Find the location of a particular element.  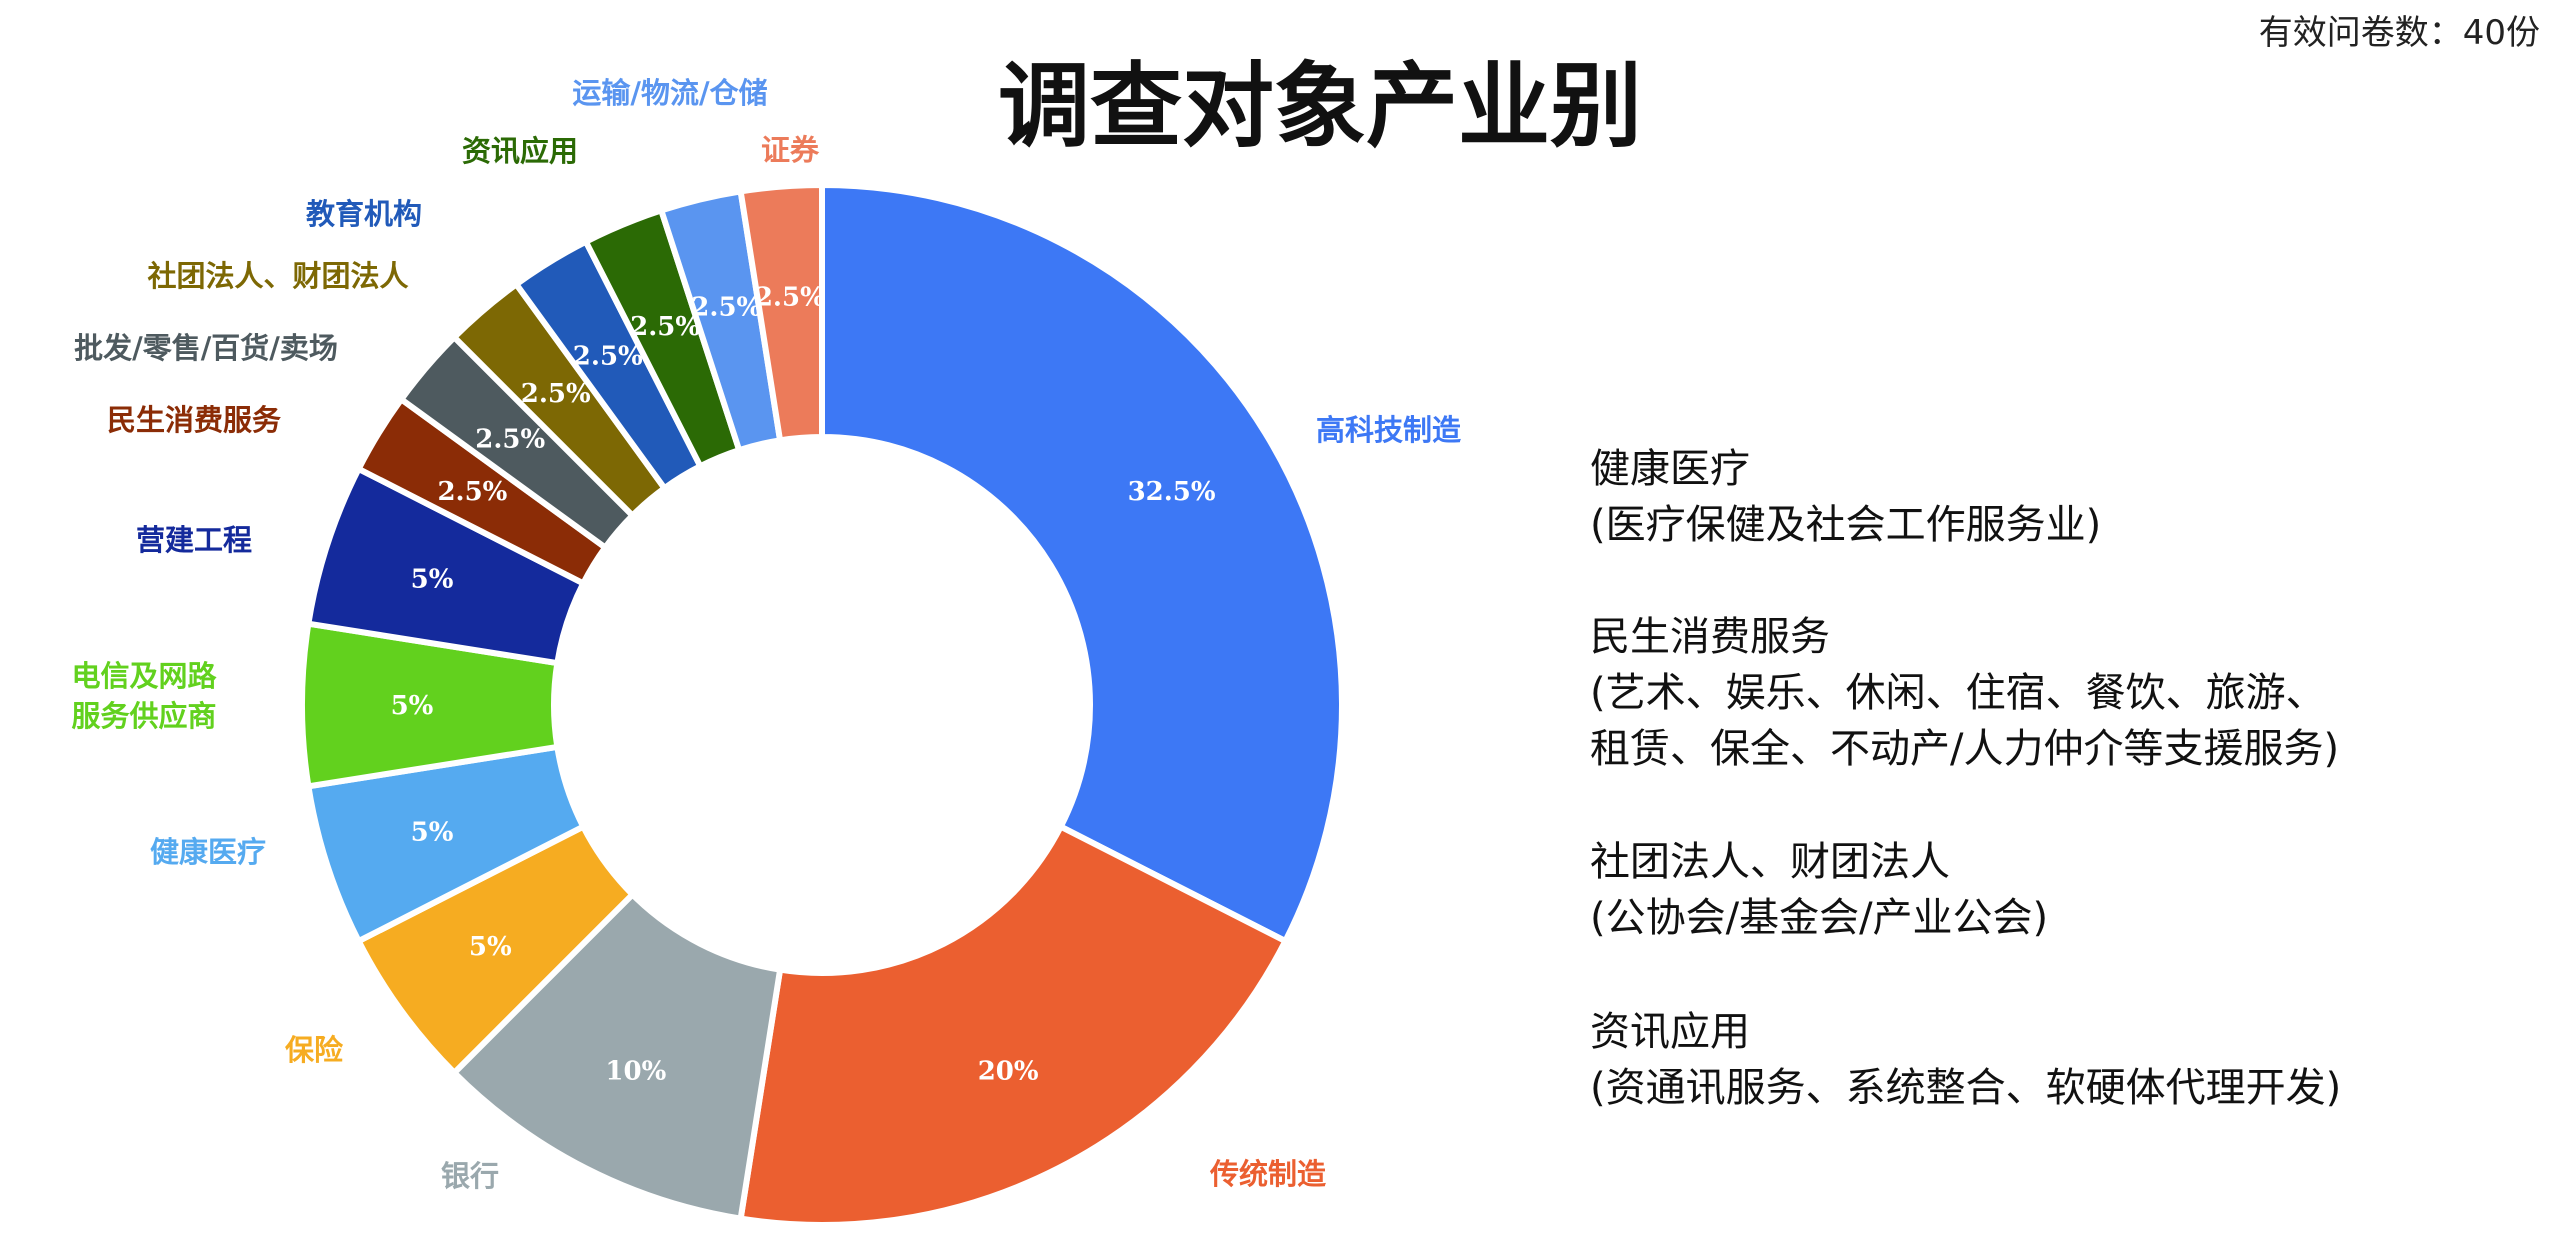

category-label-2: 传统制造 is located at coordinates (1267, 1174).